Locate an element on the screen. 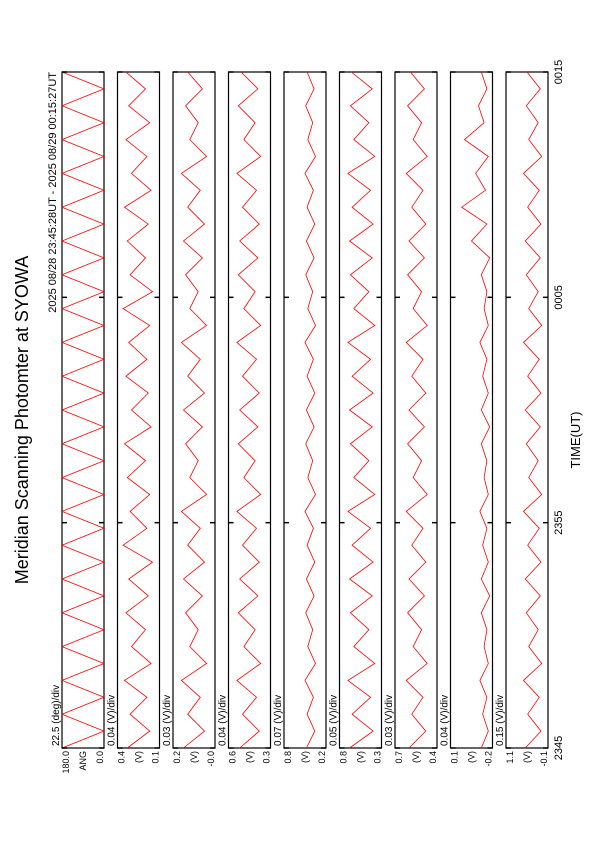 The height and width of the screenshot is (847, 595). x-tick-label: 0005 is located at coordinates (559, 297).